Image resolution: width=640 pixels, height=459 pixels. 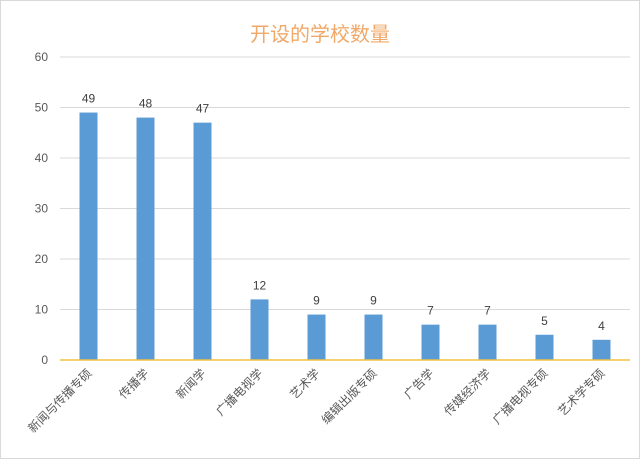 What do you see at coordinates (89, 99) in the screenshot?
I see `data-label: 49` at bounding box center [89, 99].